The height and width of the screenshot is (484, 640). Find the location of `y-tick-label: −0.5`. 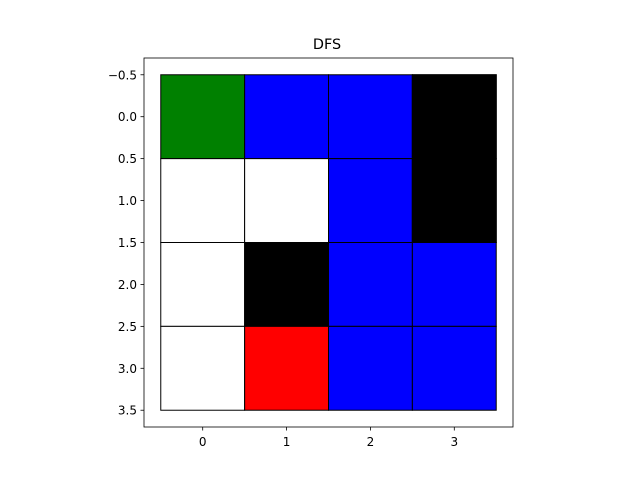

y-tick-label: −0.5 is located at coordinates (122, 75).